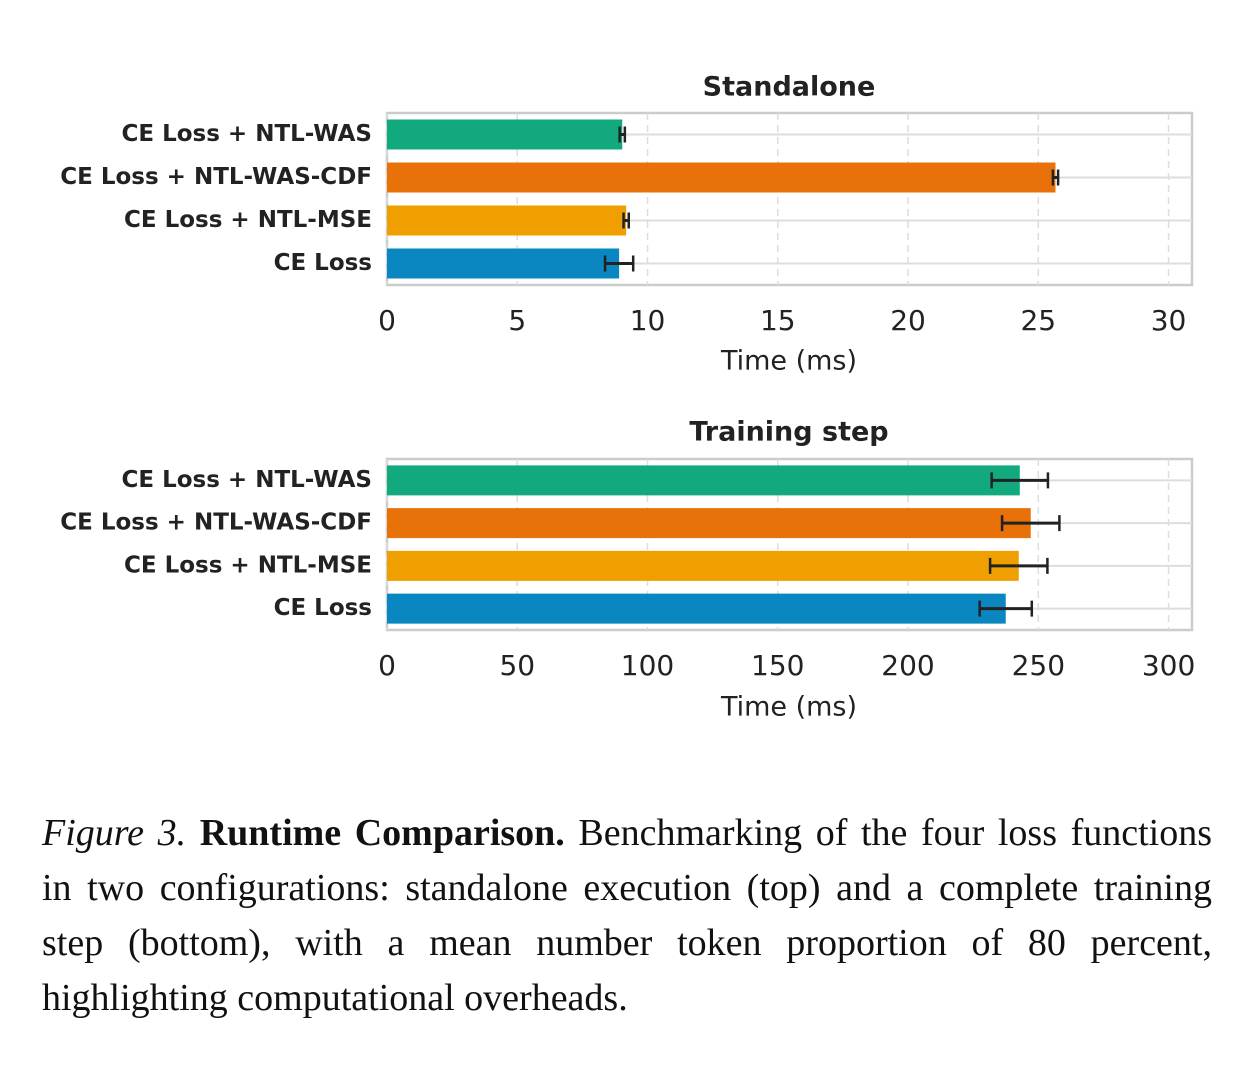  What do you see at coordinates (517, 320) in the screenshot?
I see `x-tick-label: 5` at bounding box center [517, 320].